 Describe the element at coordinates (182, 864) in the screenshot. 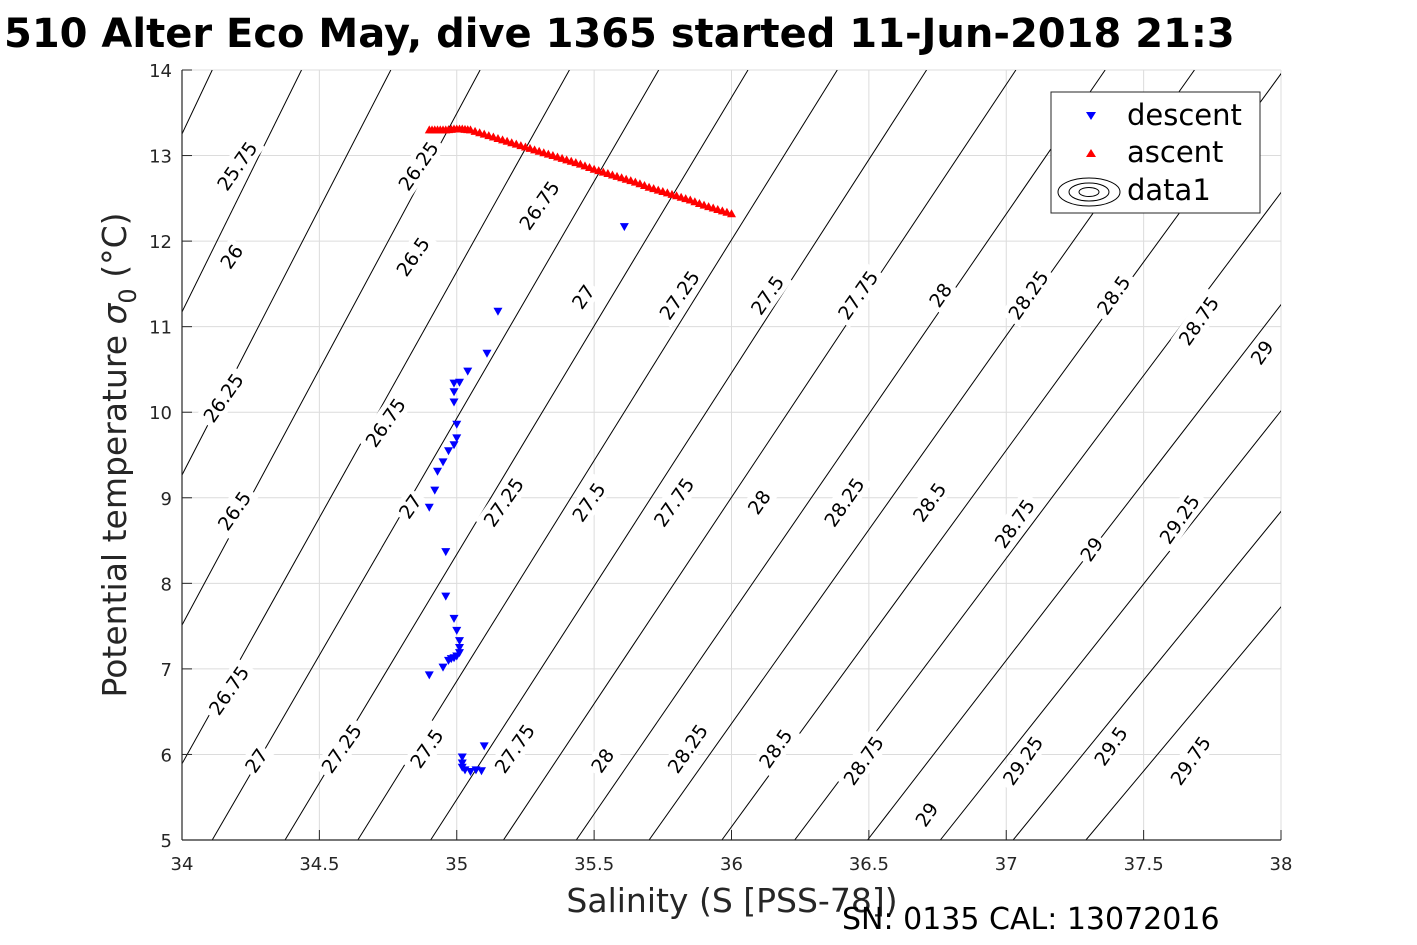

I see `x-tick-label: 34` at that location.